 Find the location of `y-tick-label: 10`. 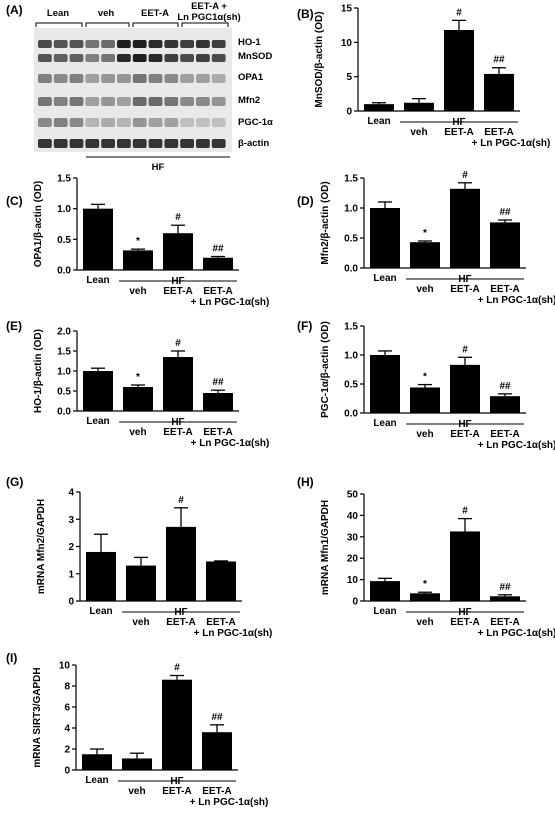

y-tick-label: 10 is located at coordinates (347, 43).